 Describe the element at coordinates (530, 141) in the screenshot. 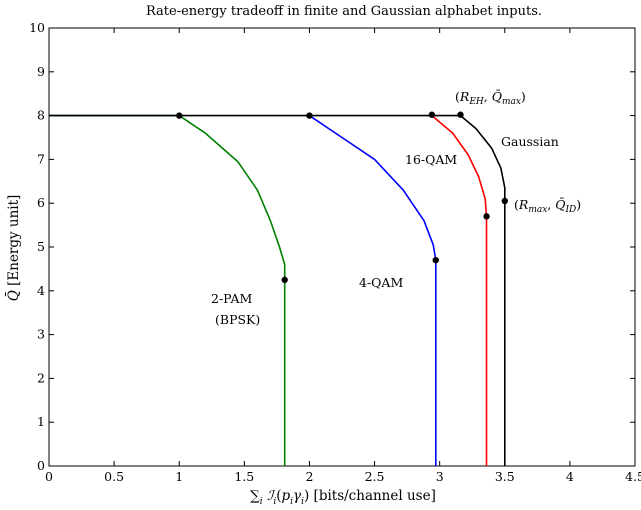

I see `annotation-gaussian: Gaussian` at that location.